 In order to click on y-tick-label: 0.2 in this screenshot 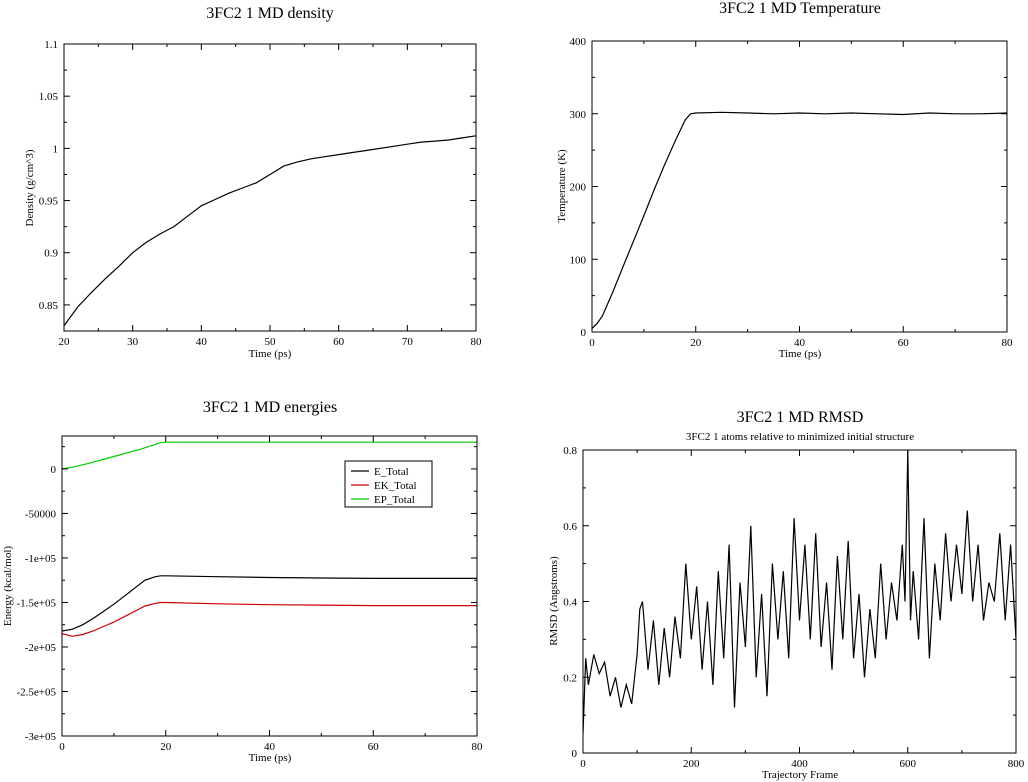, I will do `click(570, 678)`.